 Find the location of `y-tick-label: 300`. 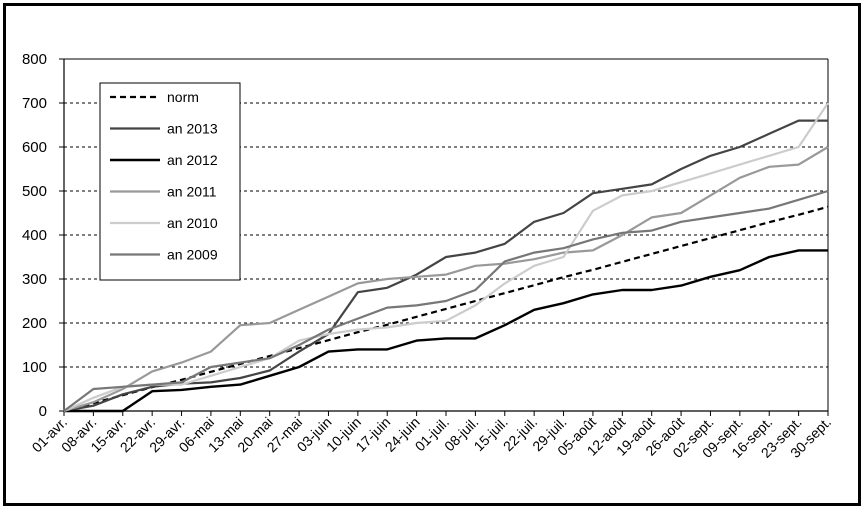

y-tick-label: 300 is located at coordinates (34, 279).